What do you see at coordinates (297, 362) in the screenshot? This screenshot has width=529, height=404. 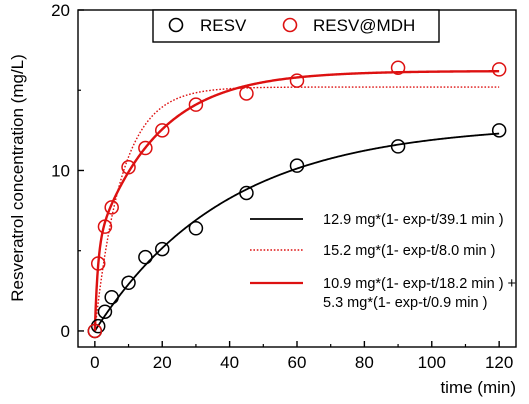 I see `x-tick-label: 60` at bounding box center [297, 362].